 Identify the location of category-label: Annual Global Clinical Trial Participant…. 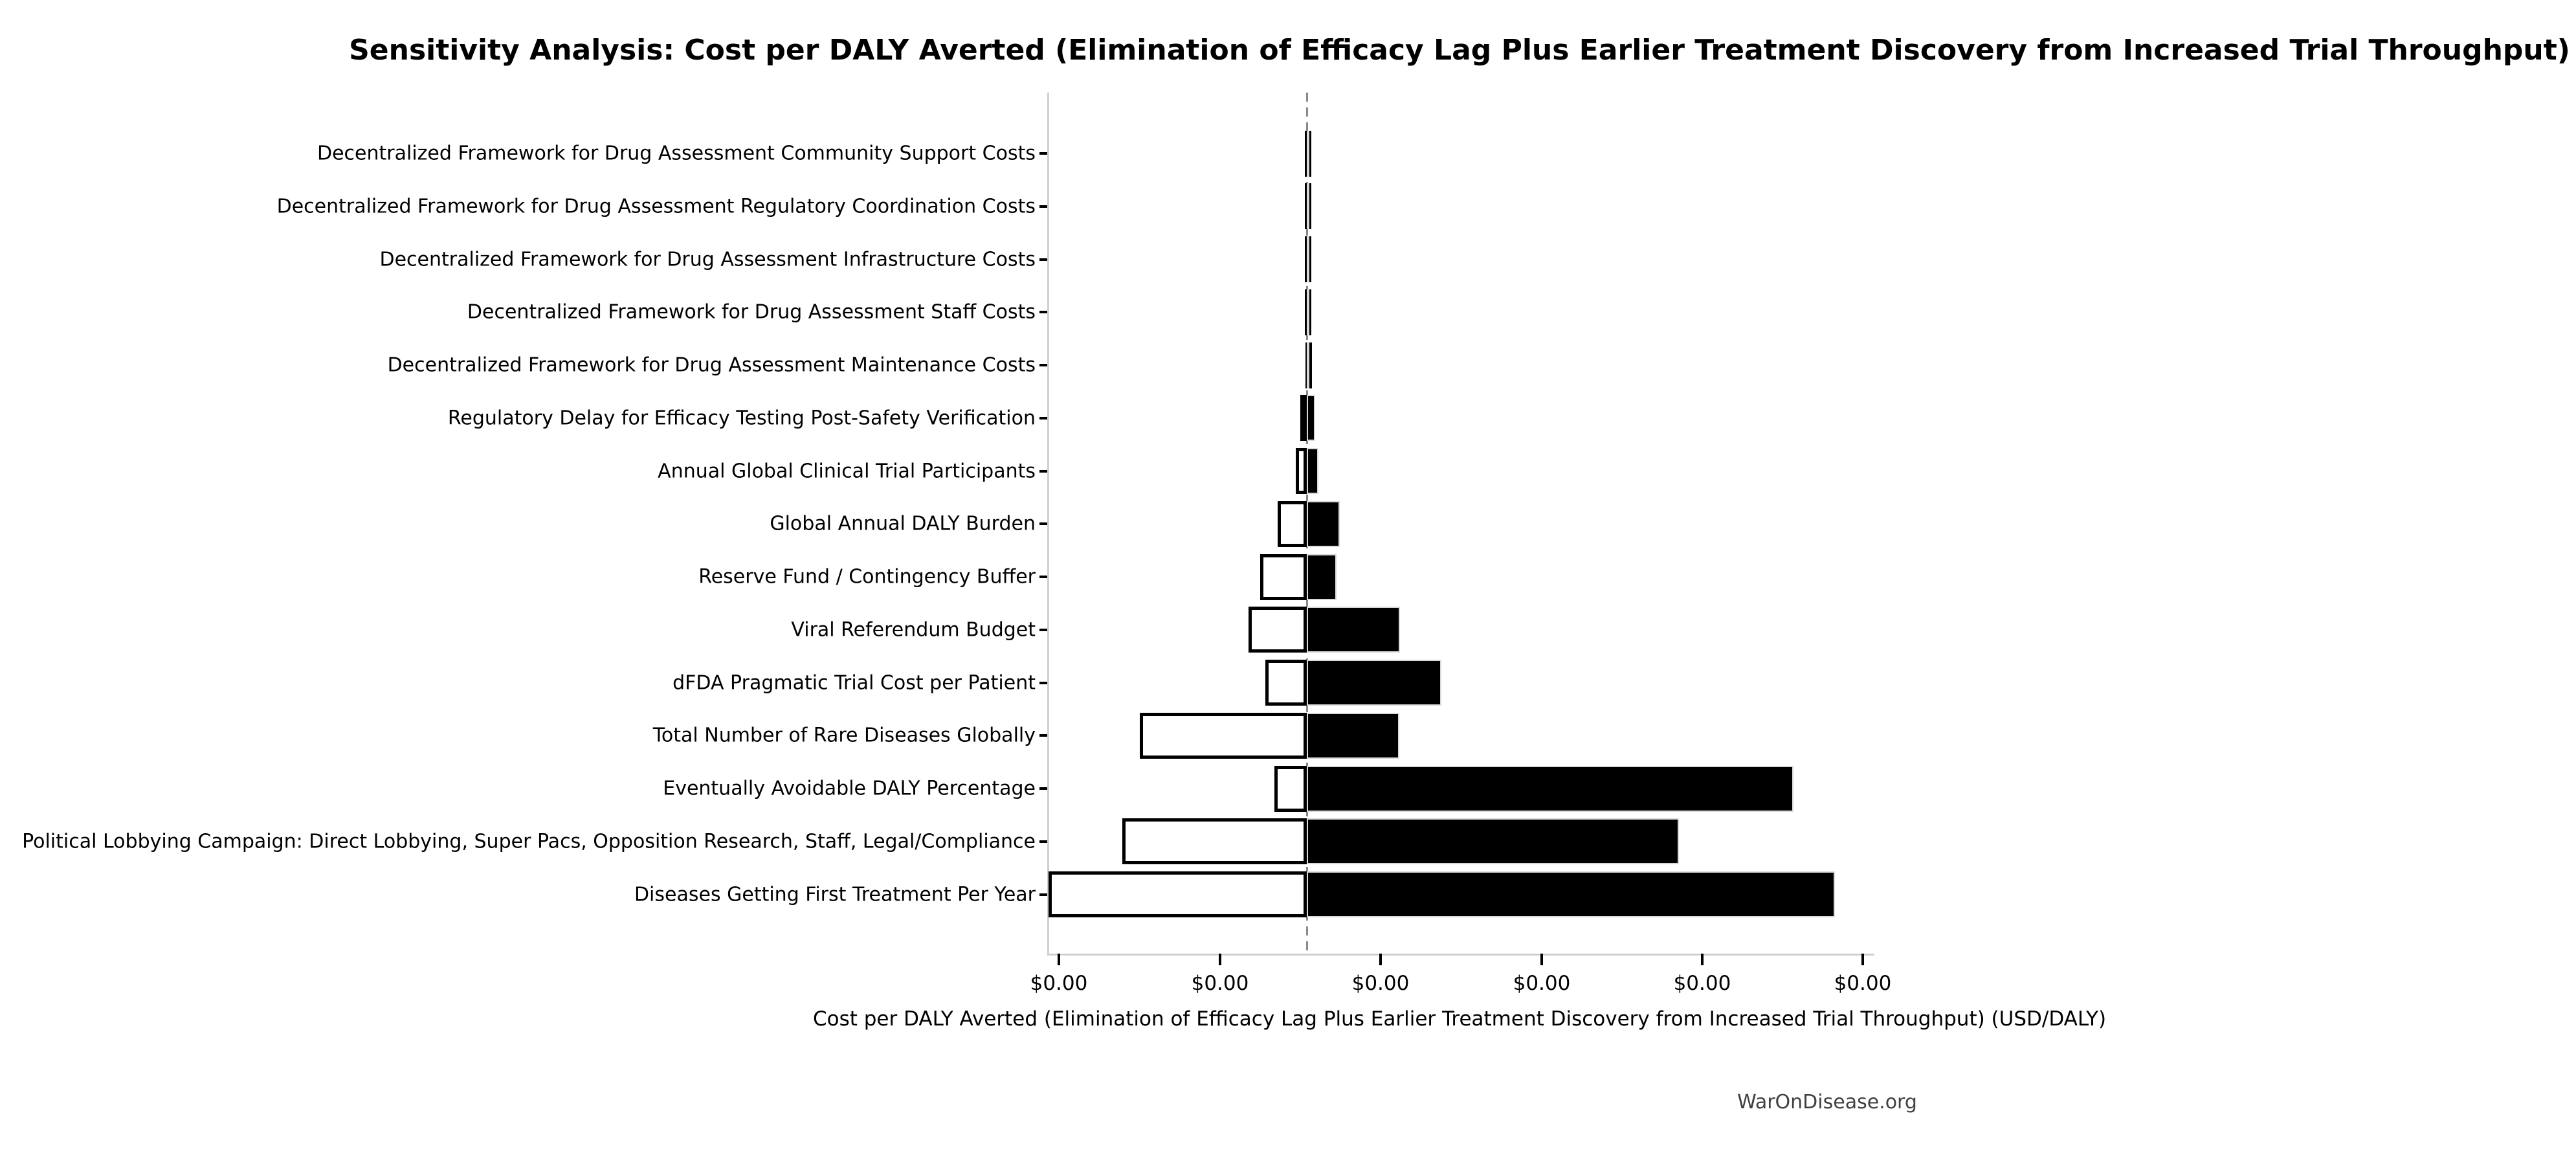
(847, 471).